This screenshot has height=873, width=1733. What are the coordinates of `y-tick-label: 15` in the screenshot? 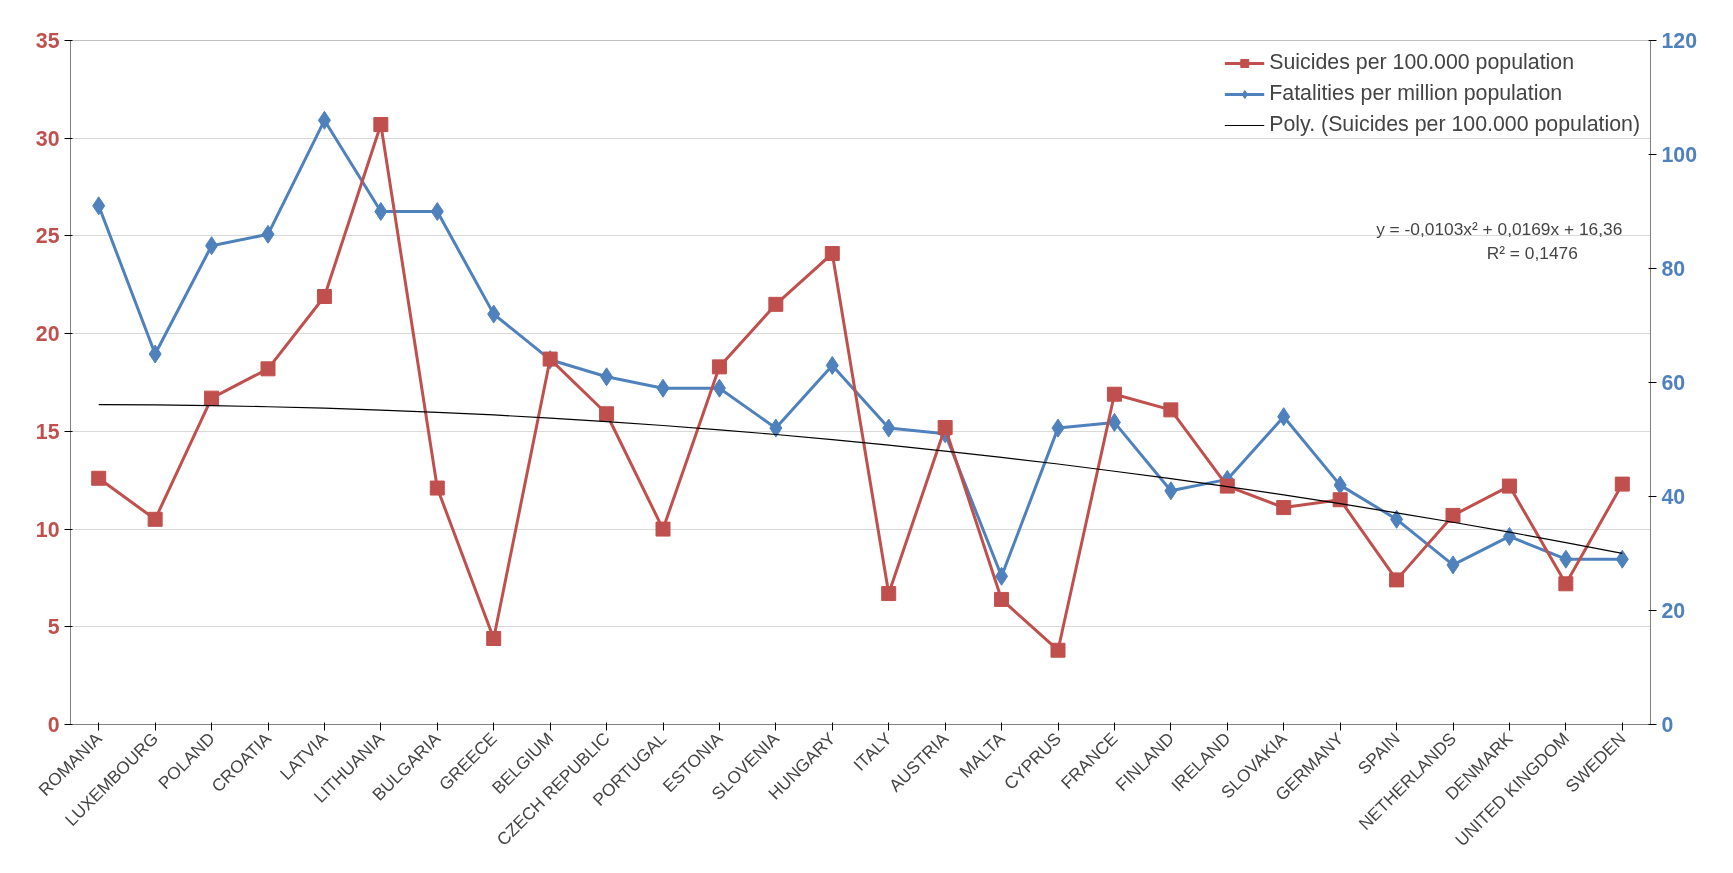 It's located at (47, 431).